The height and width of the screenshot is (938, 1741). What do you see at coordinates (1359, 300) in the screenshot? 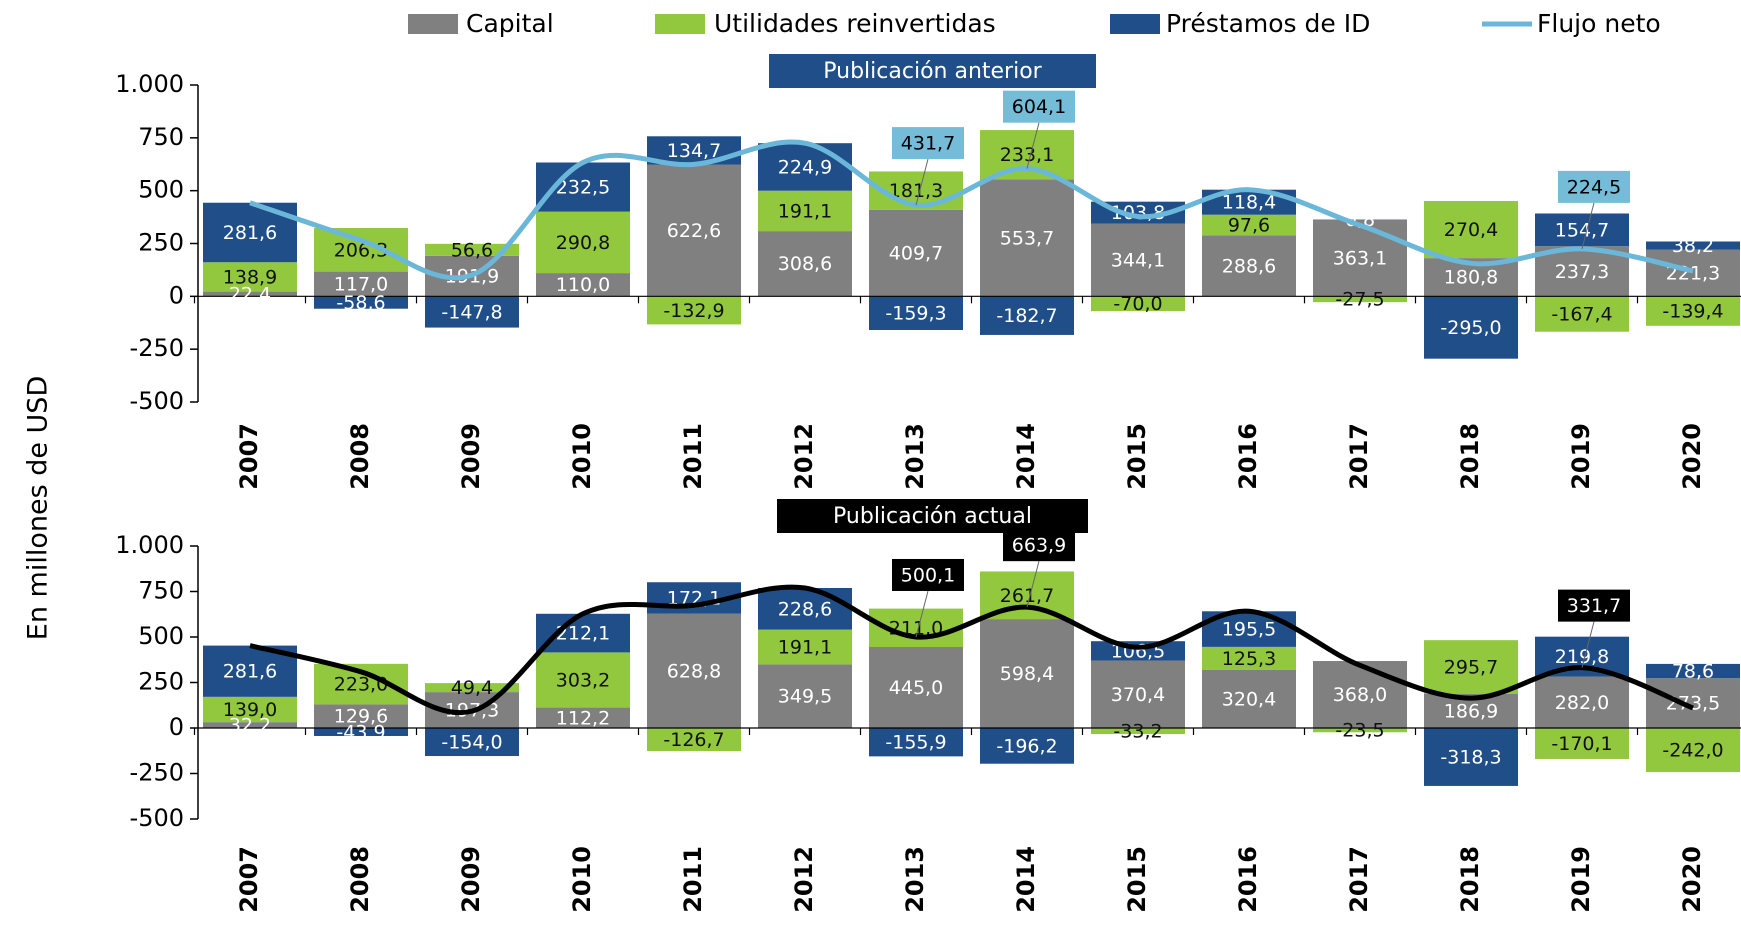
I see `data-label: -27,5` at bounding box center [1359, 300].